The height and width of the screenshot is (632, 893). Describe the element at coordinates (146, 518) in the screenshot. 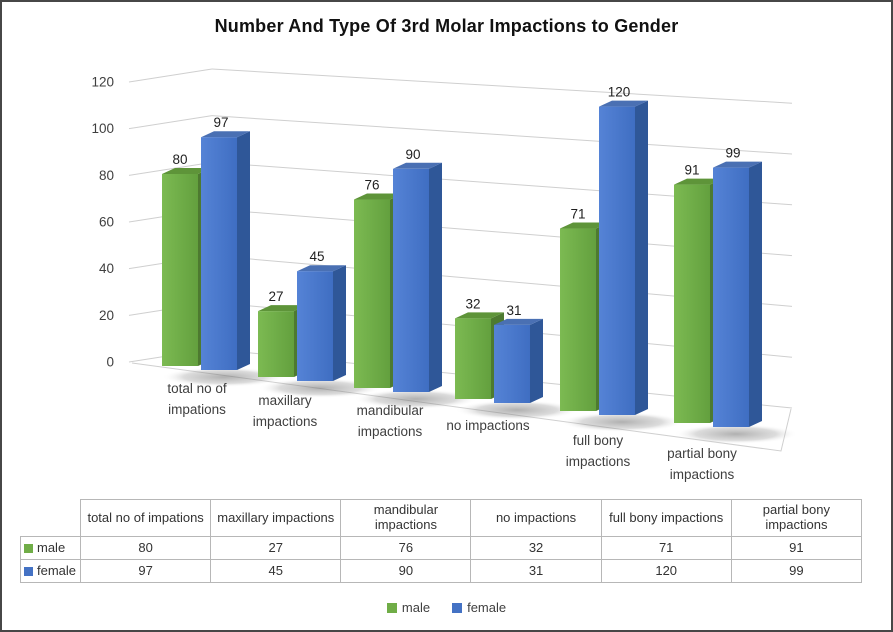

I see `table-column-header: total no of impations` at that location.